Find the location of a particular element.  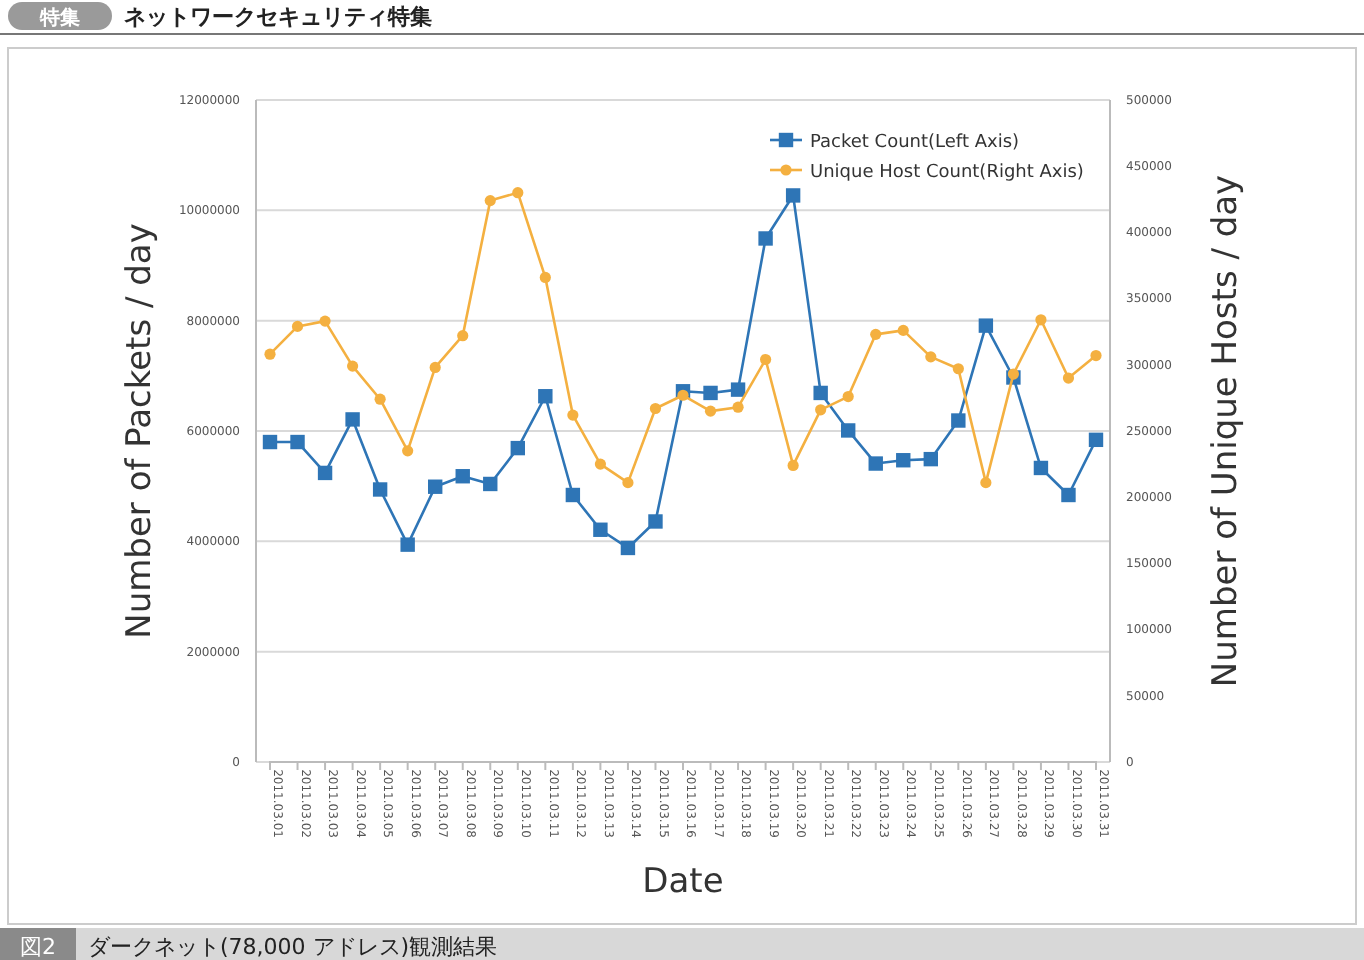

legend-label: Unique Host Count(Right Axis) is located at coordinates (947, 173).